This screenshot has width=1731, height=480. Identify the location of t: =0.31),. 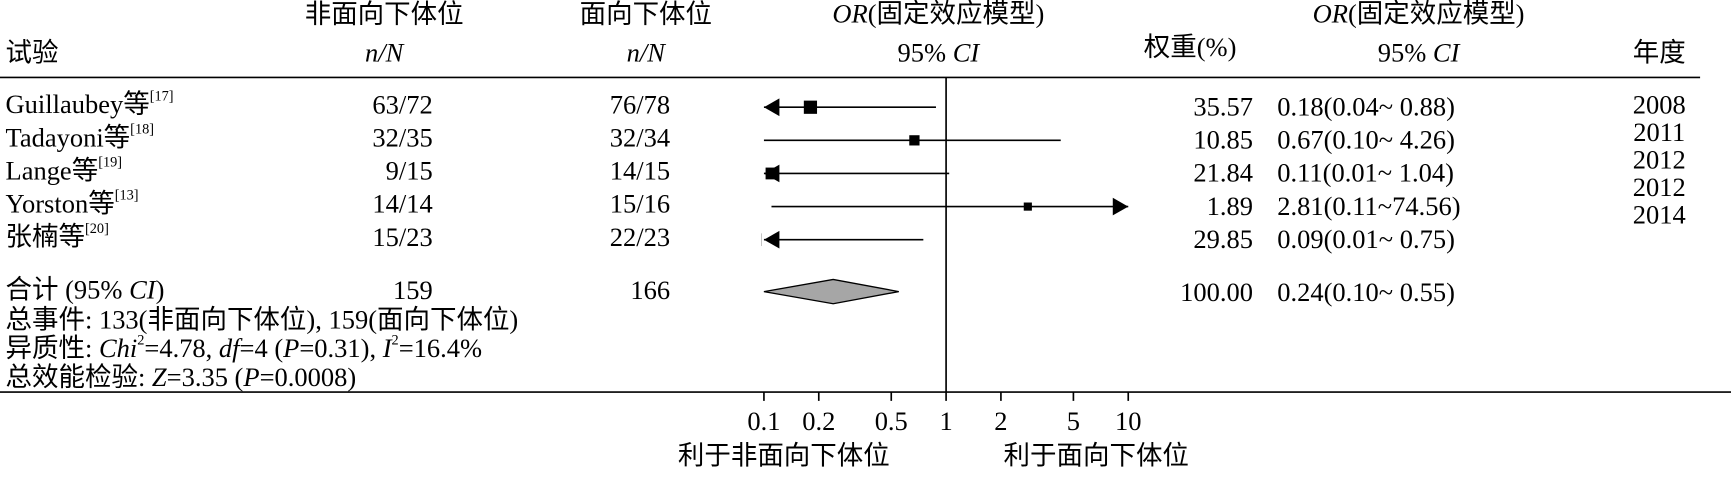
(340, 348).